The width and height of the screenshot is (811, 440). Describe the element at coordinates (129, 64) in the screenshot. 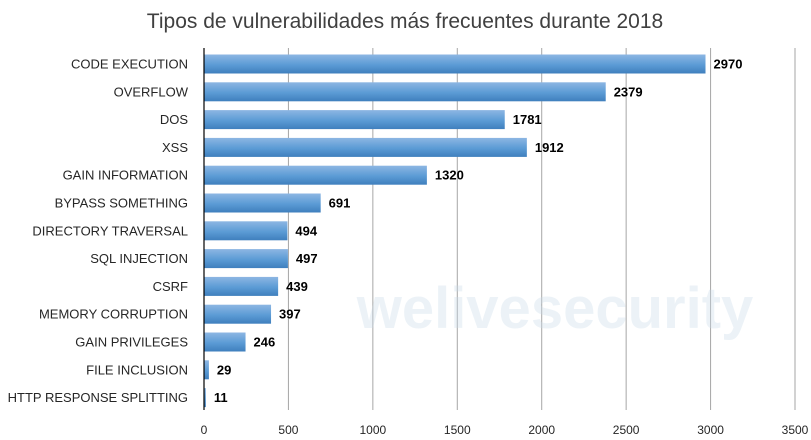

I see `category-label: CODE EXECUTION` at that location.